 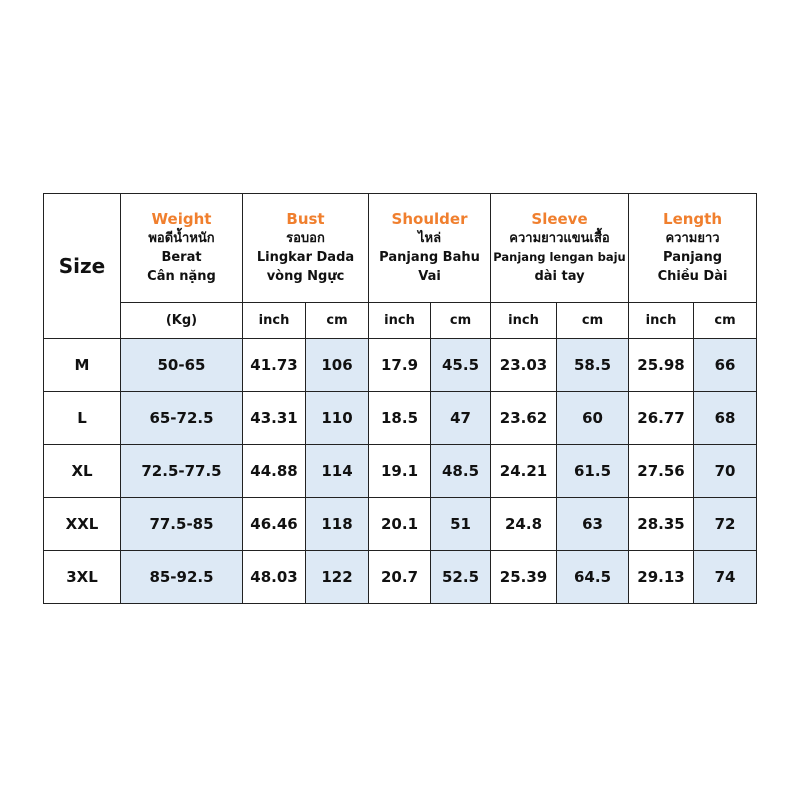 I want to click on cell-sleeve-cm: 61.5, so click(x=593, y=471).